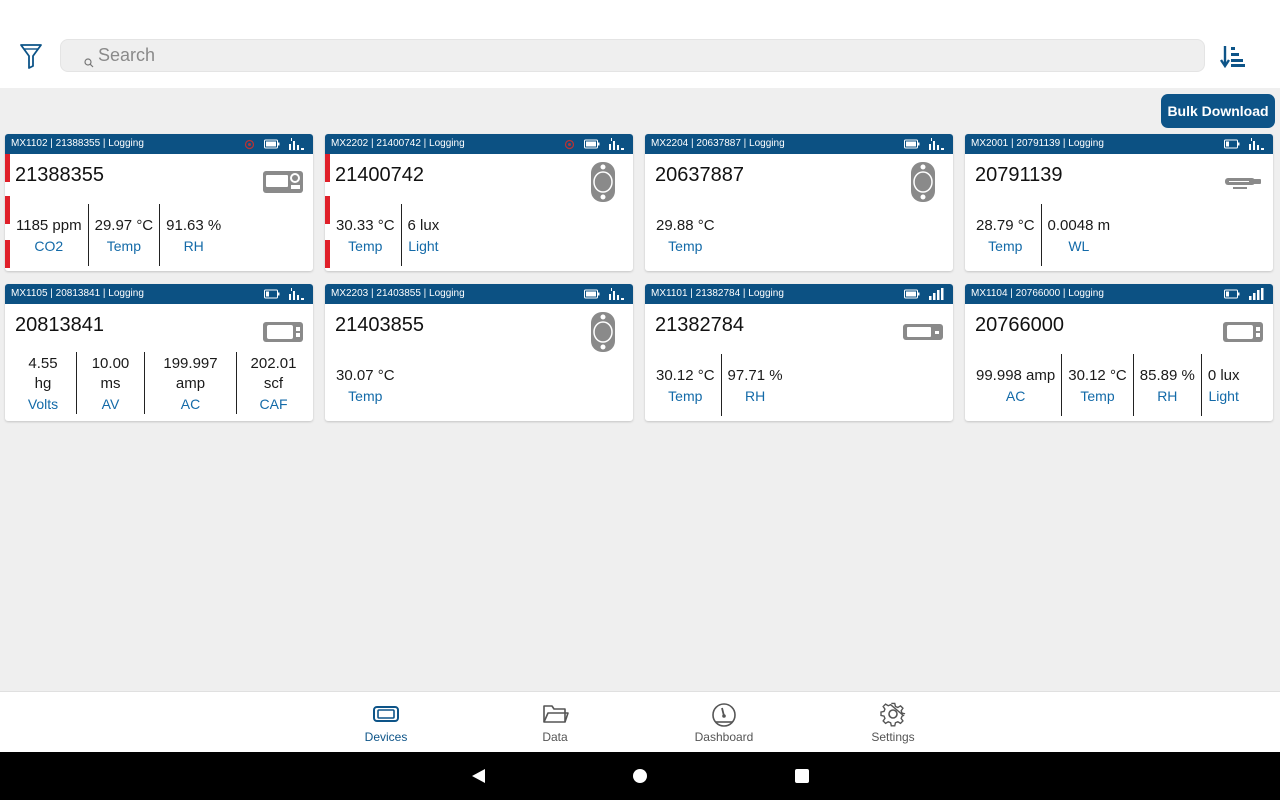  I want to click on alarm-indicator, so click(7, 212).